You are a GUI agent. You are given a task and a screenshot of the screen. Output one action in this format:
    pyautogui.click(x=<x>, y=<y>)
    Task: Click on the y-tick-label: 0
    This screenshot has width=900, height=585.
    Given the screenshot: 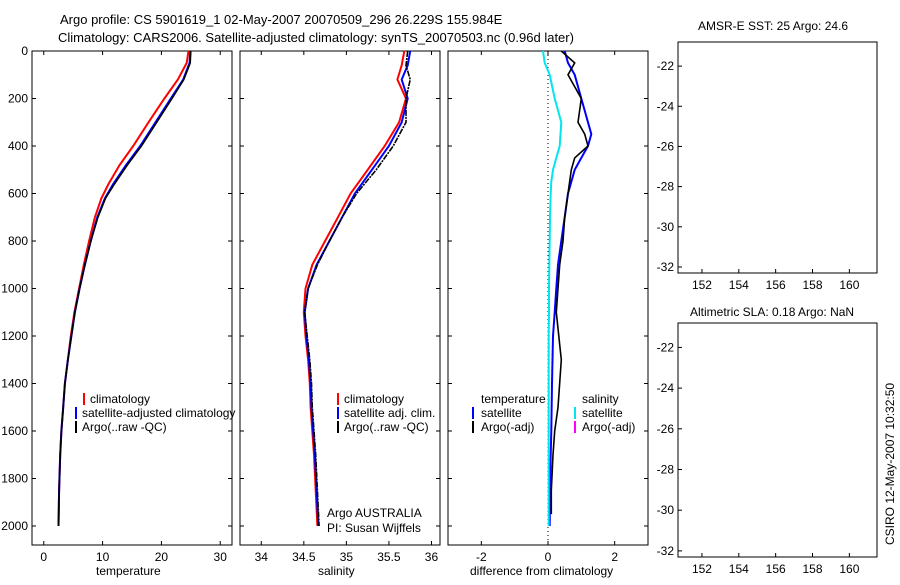 What is the action you would take?
    pyautogui.click(x=24, y=51)
    